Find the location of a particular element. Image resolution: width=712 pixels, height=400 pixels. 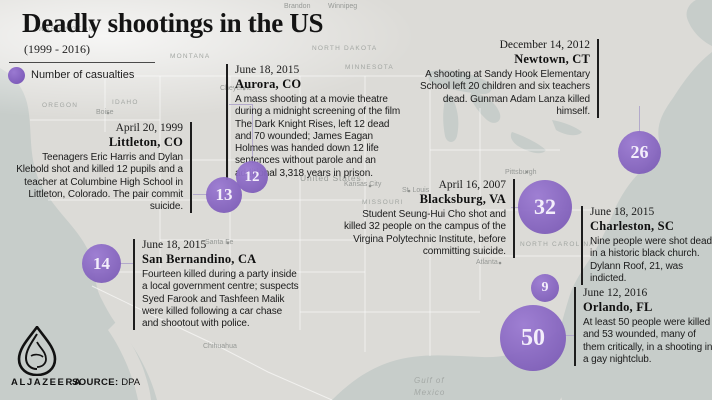

mexico-border is located at coordinates (212, 342).